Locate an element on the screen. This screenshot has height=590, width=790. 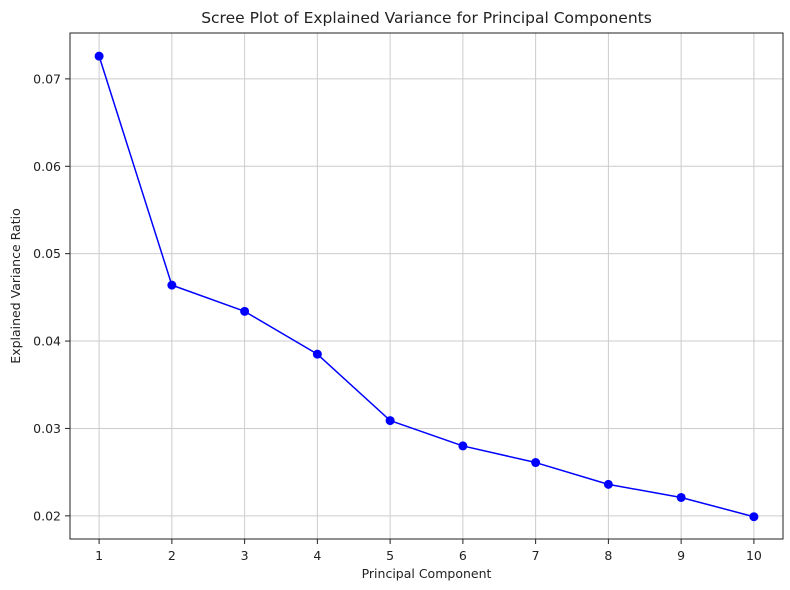
y-tick-label-2: 0.03 is located at coordinates (47, 428).